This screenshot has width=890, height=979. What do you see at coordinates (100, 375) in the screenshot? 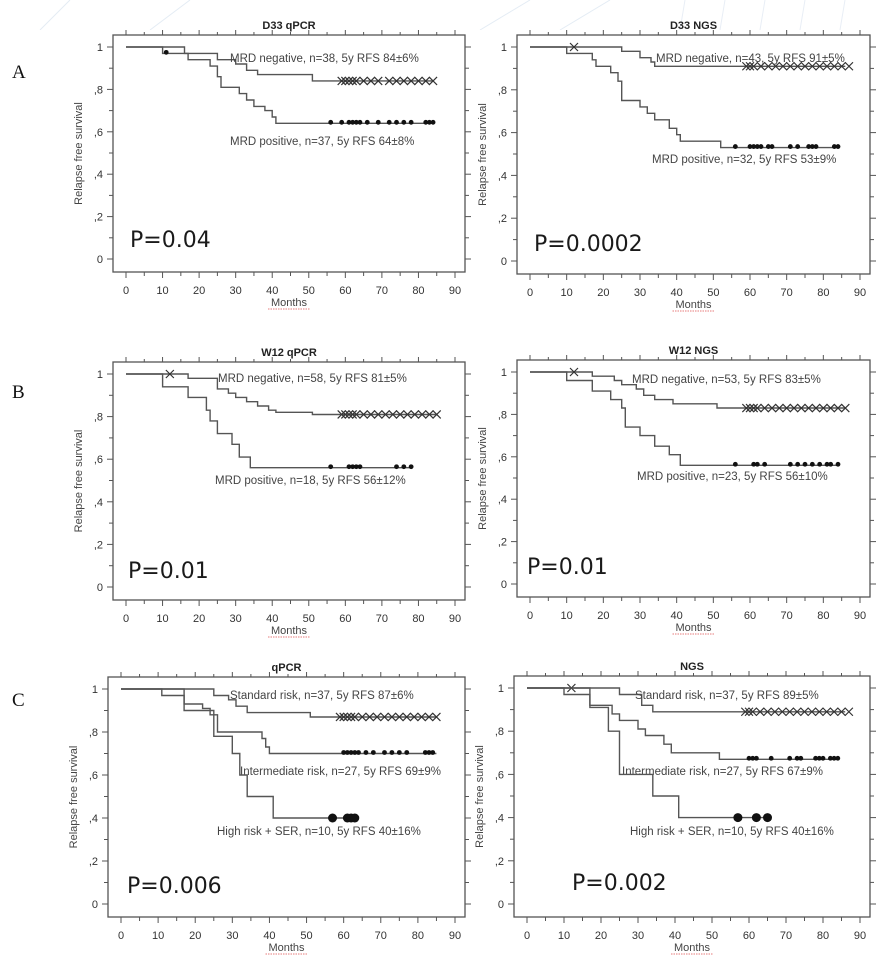
I see `y-tick-label: 1` at bounding box center [100, 375].